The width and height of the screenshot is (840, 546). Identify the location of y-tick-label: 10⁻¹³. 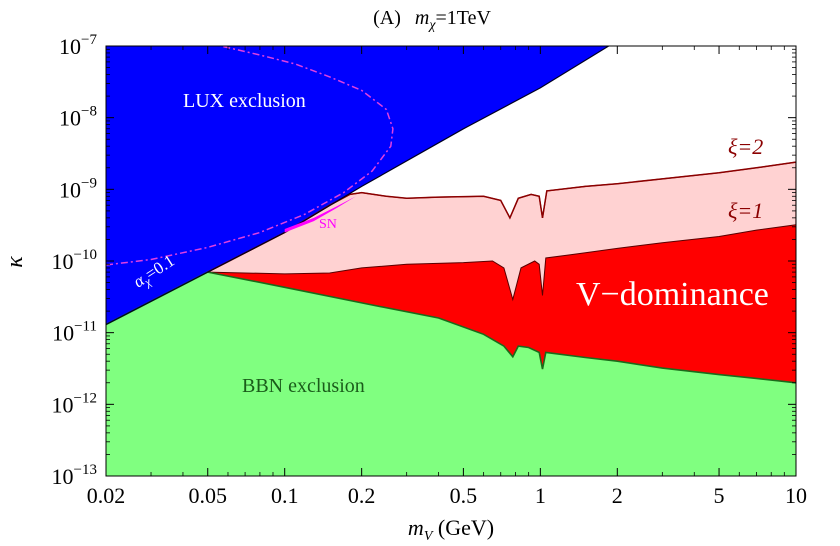
(74, 475).